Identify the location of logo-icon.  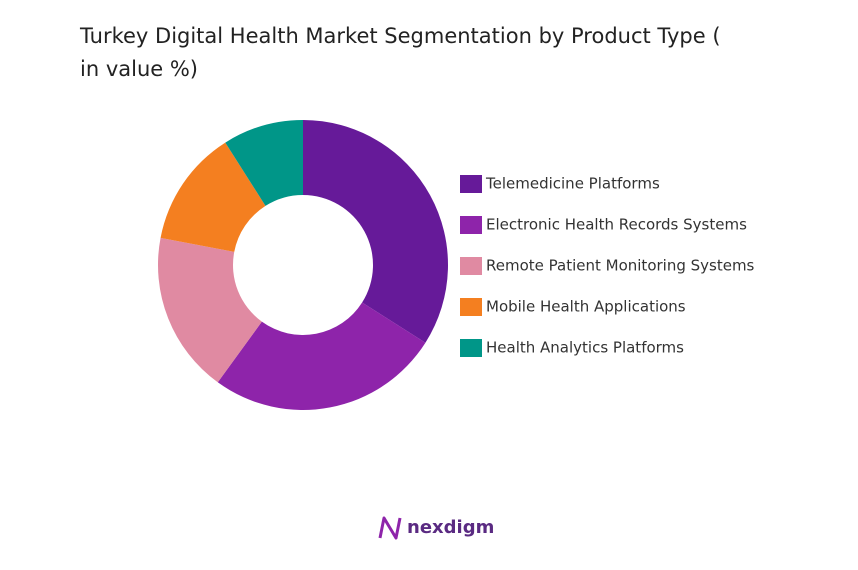
(390, 528).